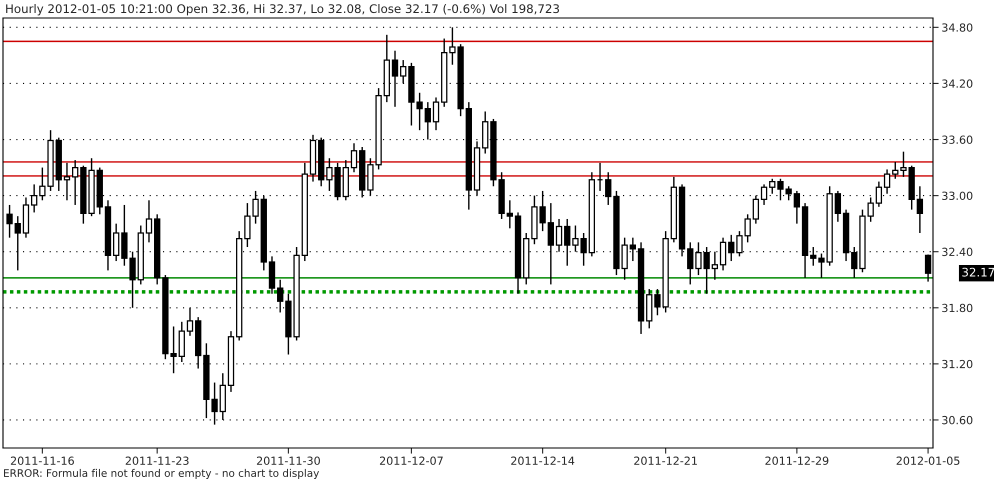  What do you see at coordinates (157, 460) in the screenshot?
I see `x-tick-label: 2011-11-23` at bounding box center [157, 460].